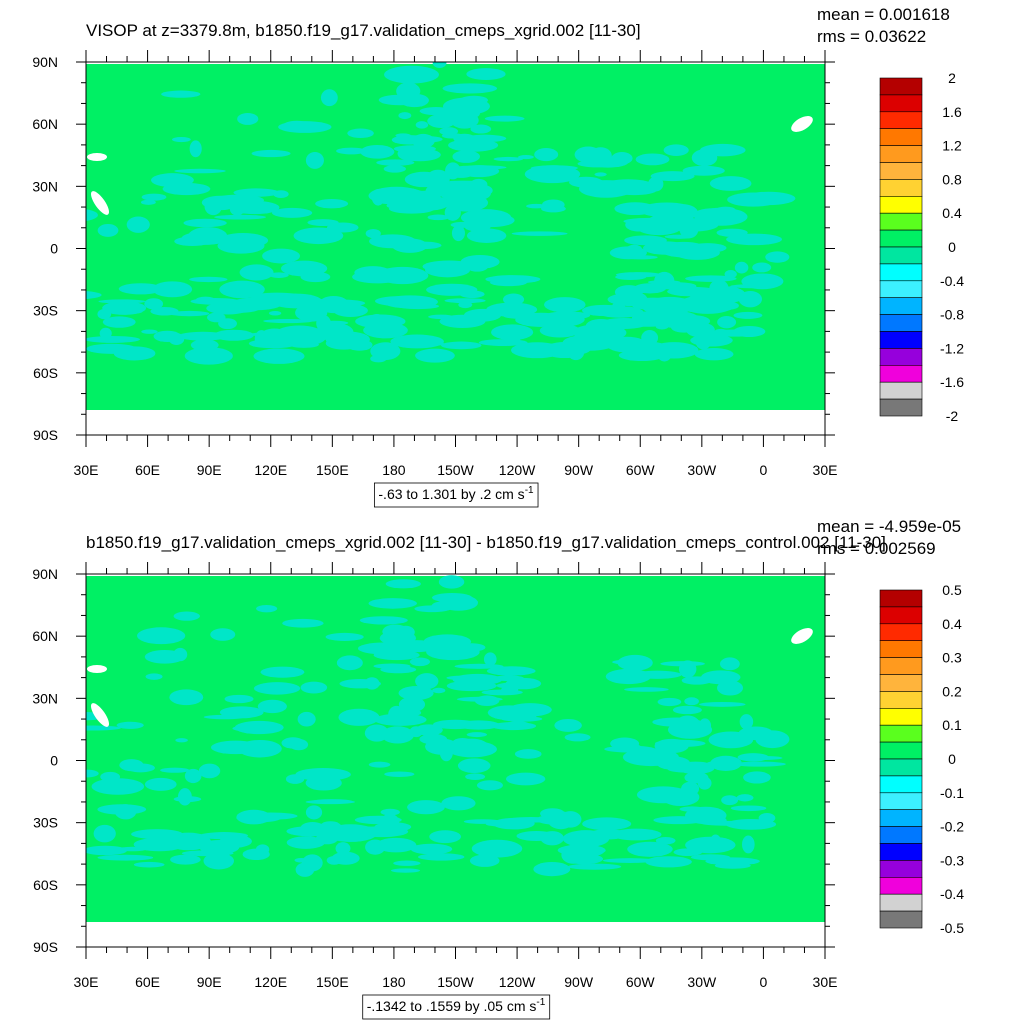  Describe the element at coordinates (952, 928) in the screenshot. I see `colorbar-label: -0.5` at that location.